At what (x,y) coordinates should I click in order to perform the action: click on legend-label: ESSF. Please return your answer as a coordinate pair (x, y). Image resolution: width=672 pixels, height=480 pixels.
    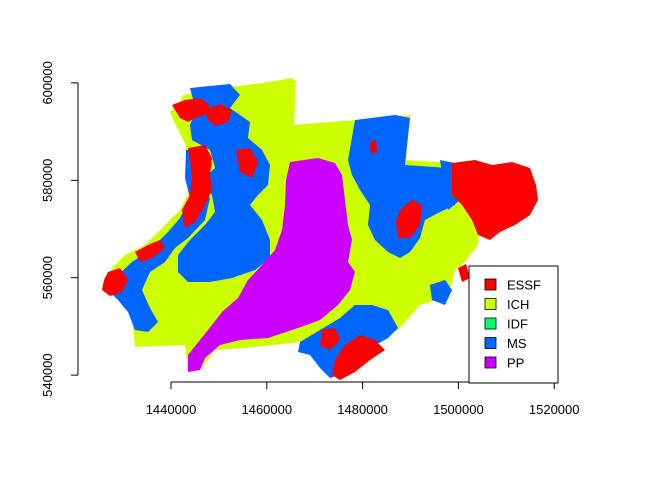
    Looking at the image, I should click on (524, 285).